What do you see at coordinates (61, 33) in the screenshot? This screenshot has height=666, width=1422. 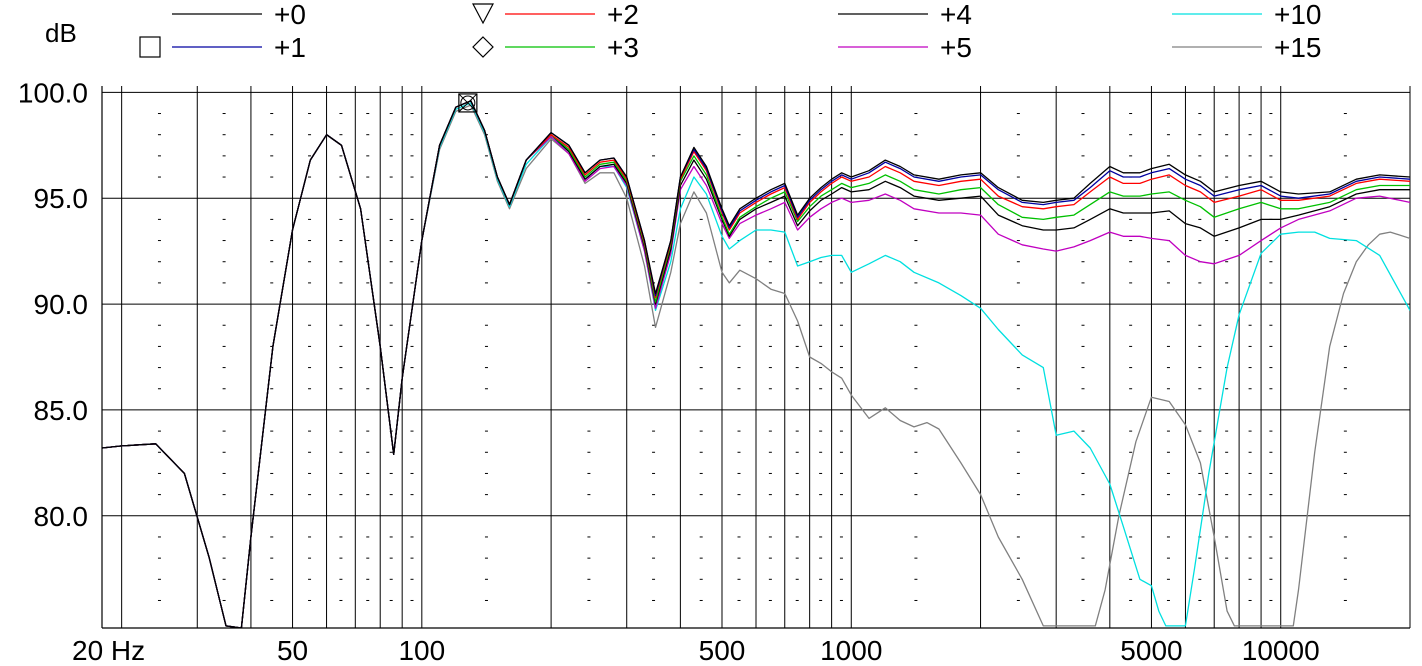 I see `y-axis-label: dB` at bounding box center [61, 33].